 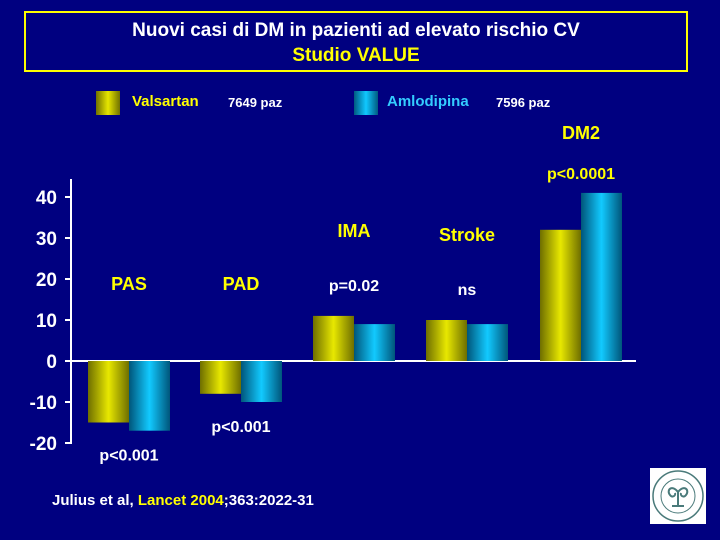 What do you see at coordinates (255, 102) in the screenshot?
I see `legend-count-valsartan: 7649 paz` at bounding box center [255, 102].